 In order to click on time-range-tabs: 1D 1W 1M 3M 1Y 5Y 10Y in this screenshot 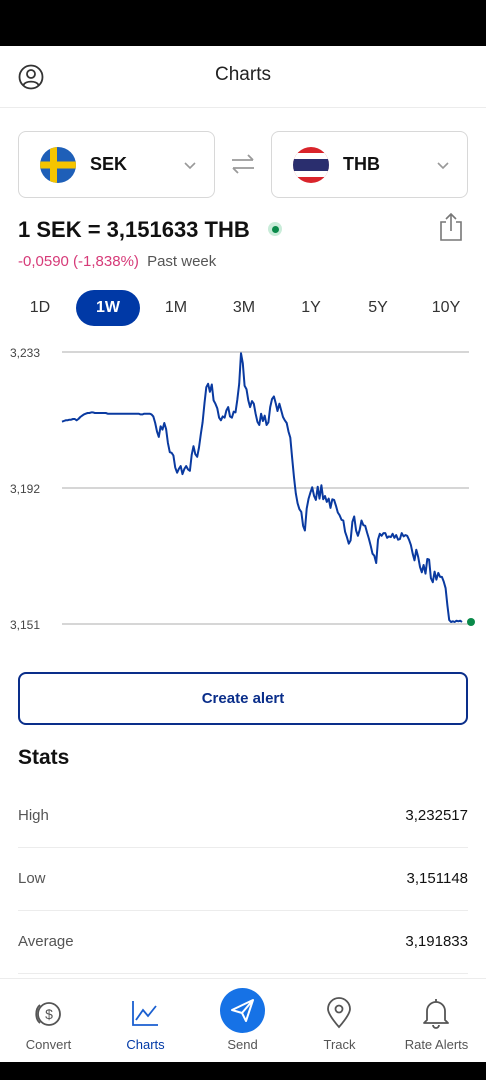, I will do `click(243, 308)`.